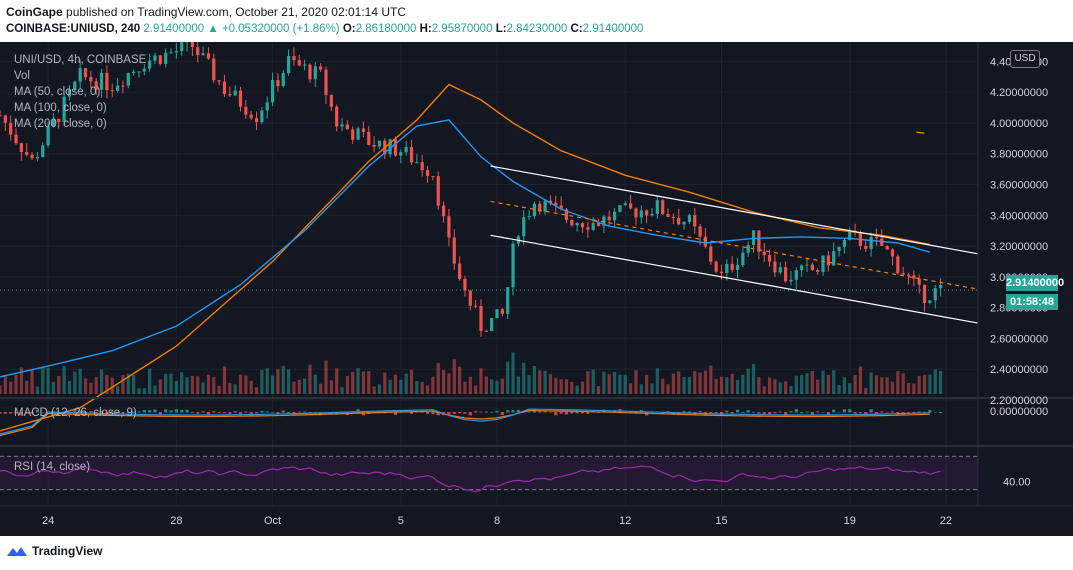 Image resolution: width=1073 pixels, height=570 pixels. I want to click on channel-lines, so click(734, 244).